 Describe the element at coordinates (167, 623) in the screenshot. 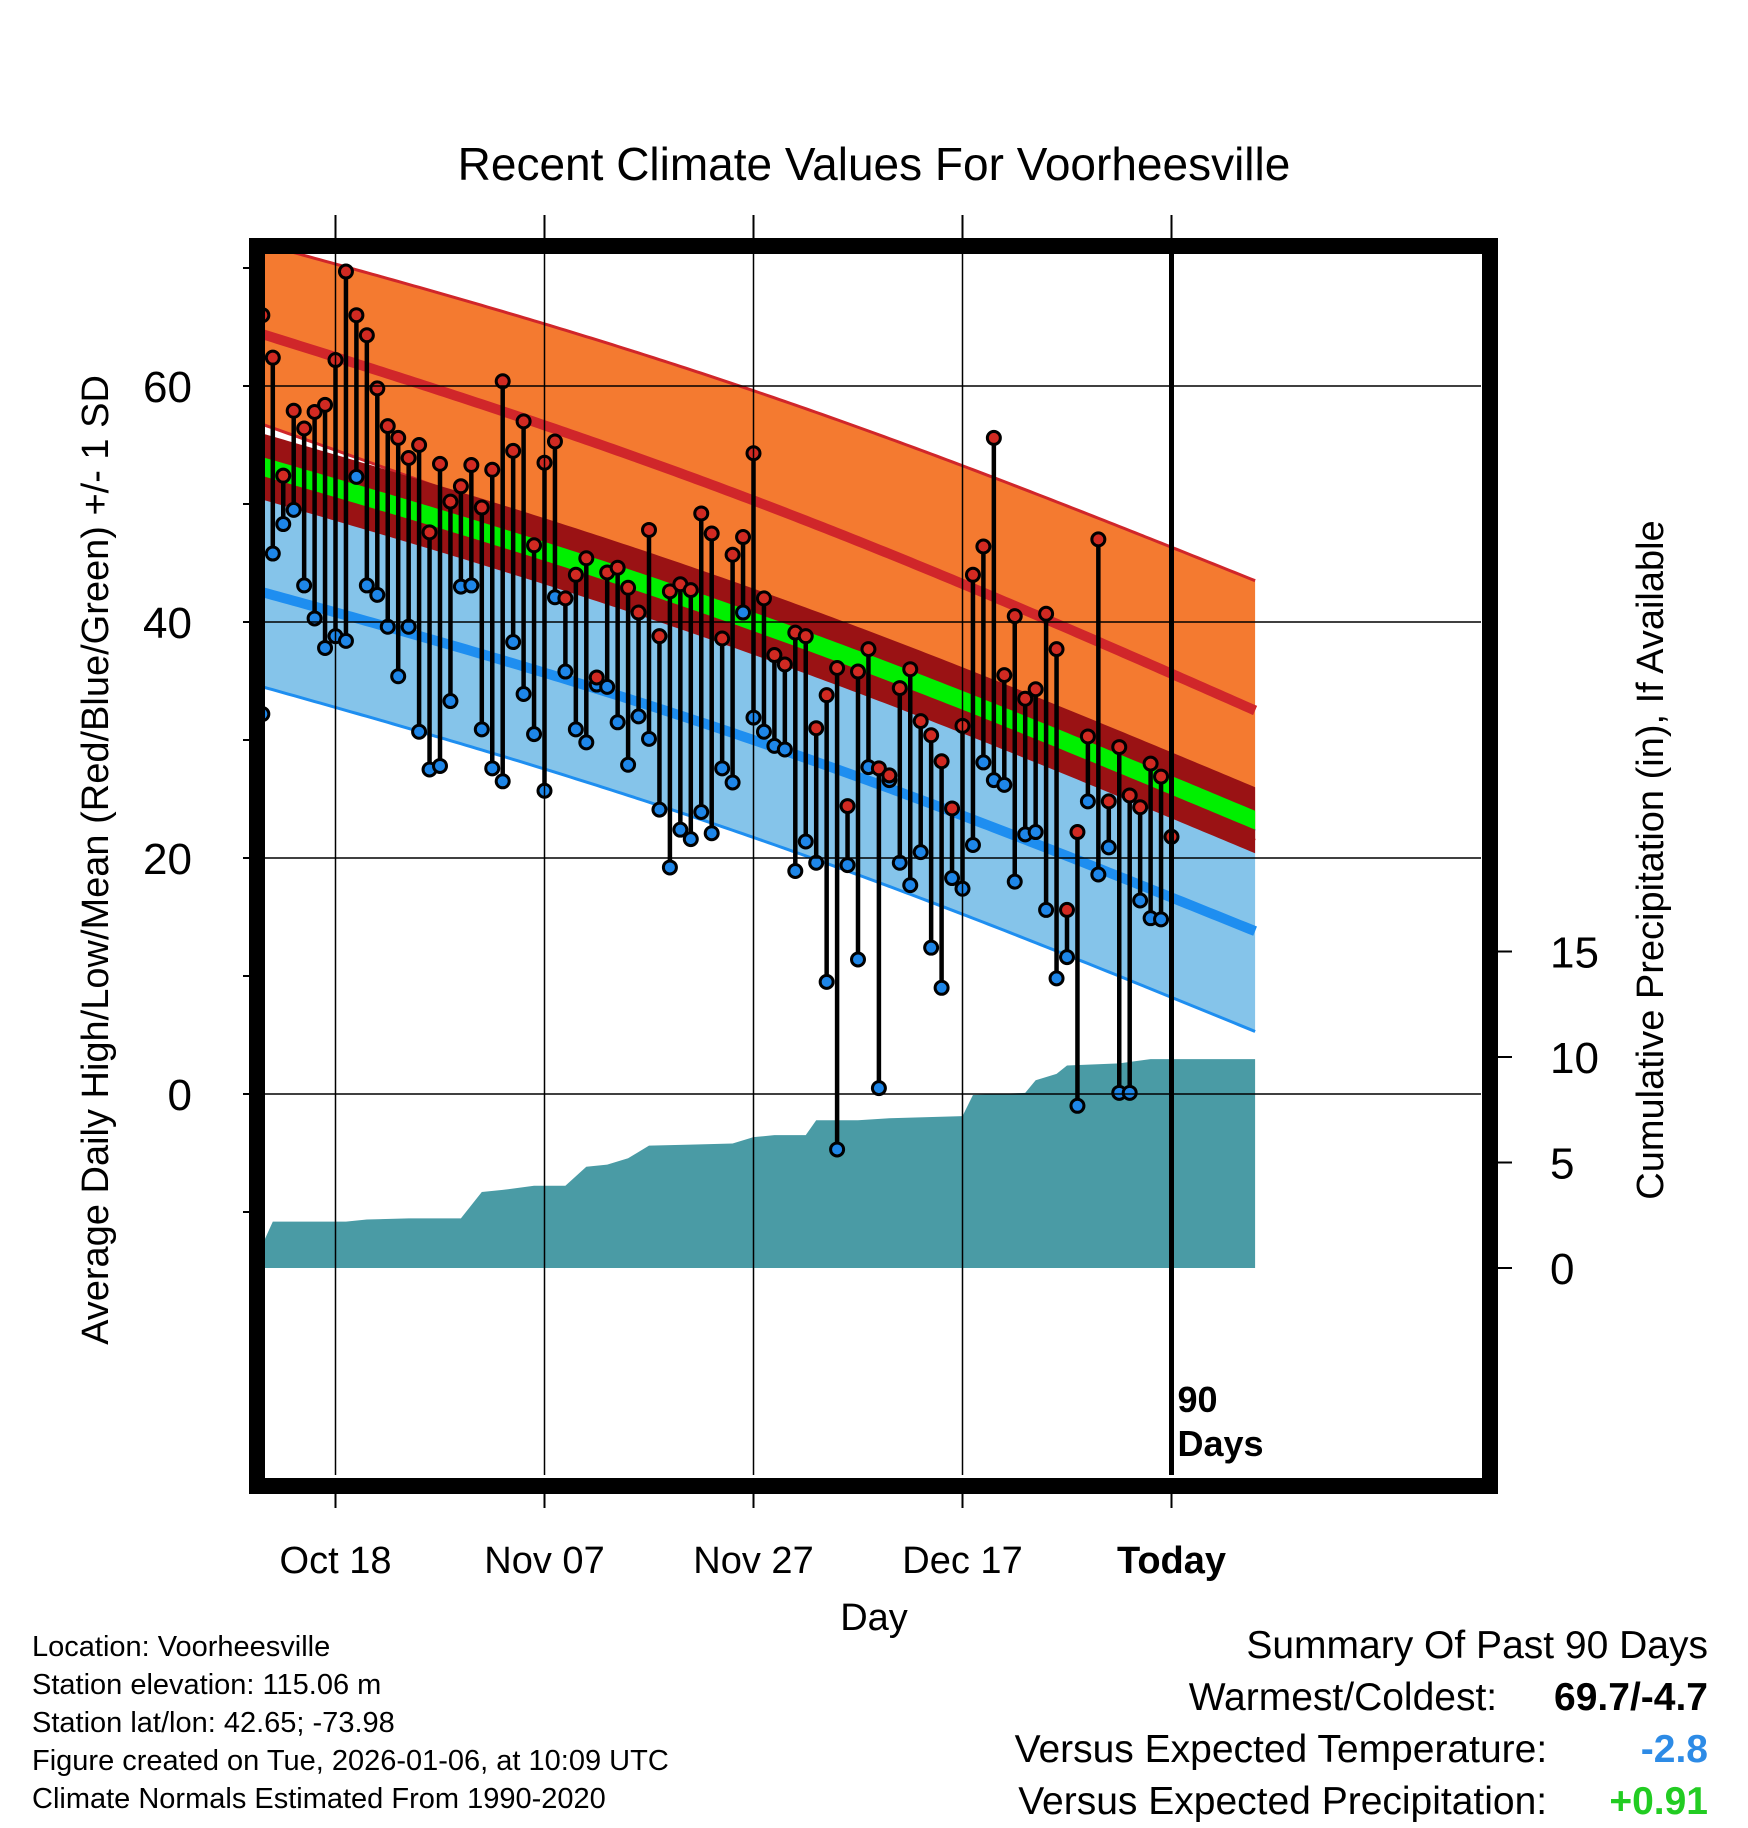

I see `y-tick-label: 40` at that location.